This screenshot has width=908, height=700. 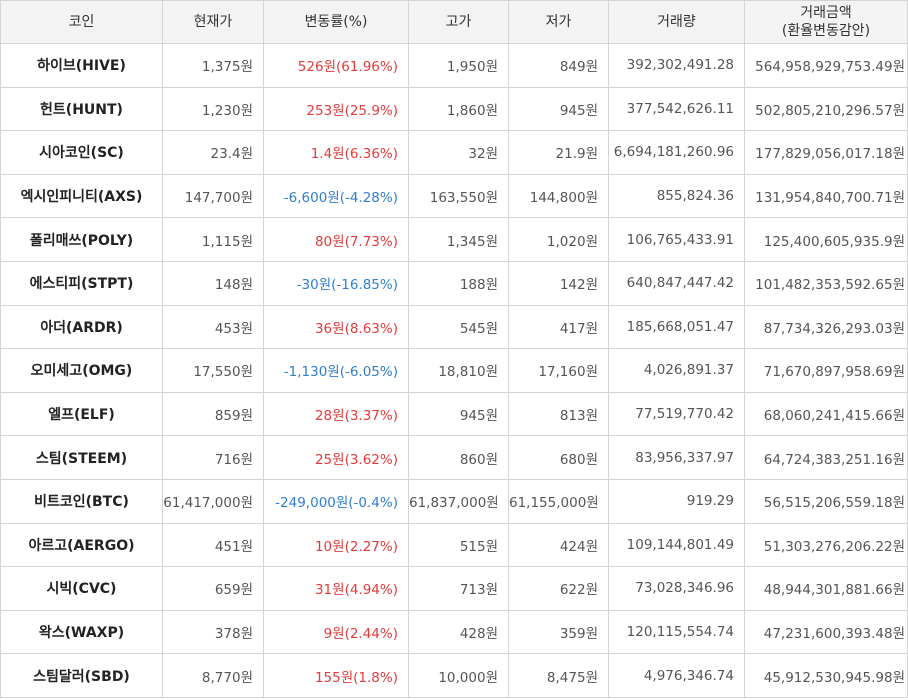 What do you see at coordinates (558, 239) in the screenshot?
I see `low-price-cell: 1,020원` at bounding box center [558, 239].